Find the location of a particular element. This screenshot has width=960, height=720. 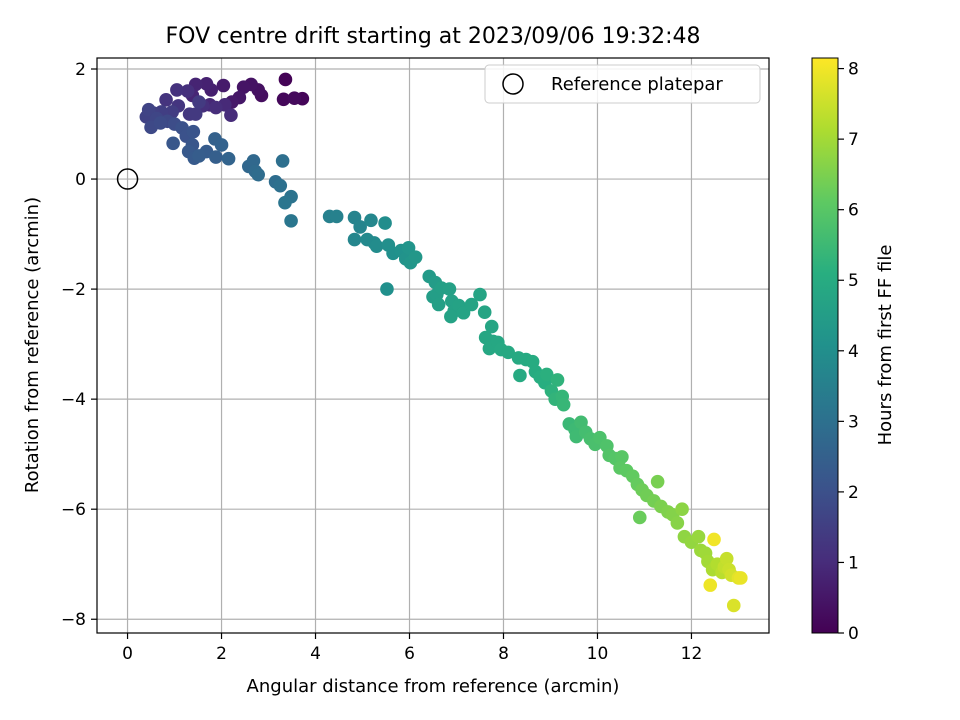

y-tick-label: −2 is located at coordinates (73, 290).